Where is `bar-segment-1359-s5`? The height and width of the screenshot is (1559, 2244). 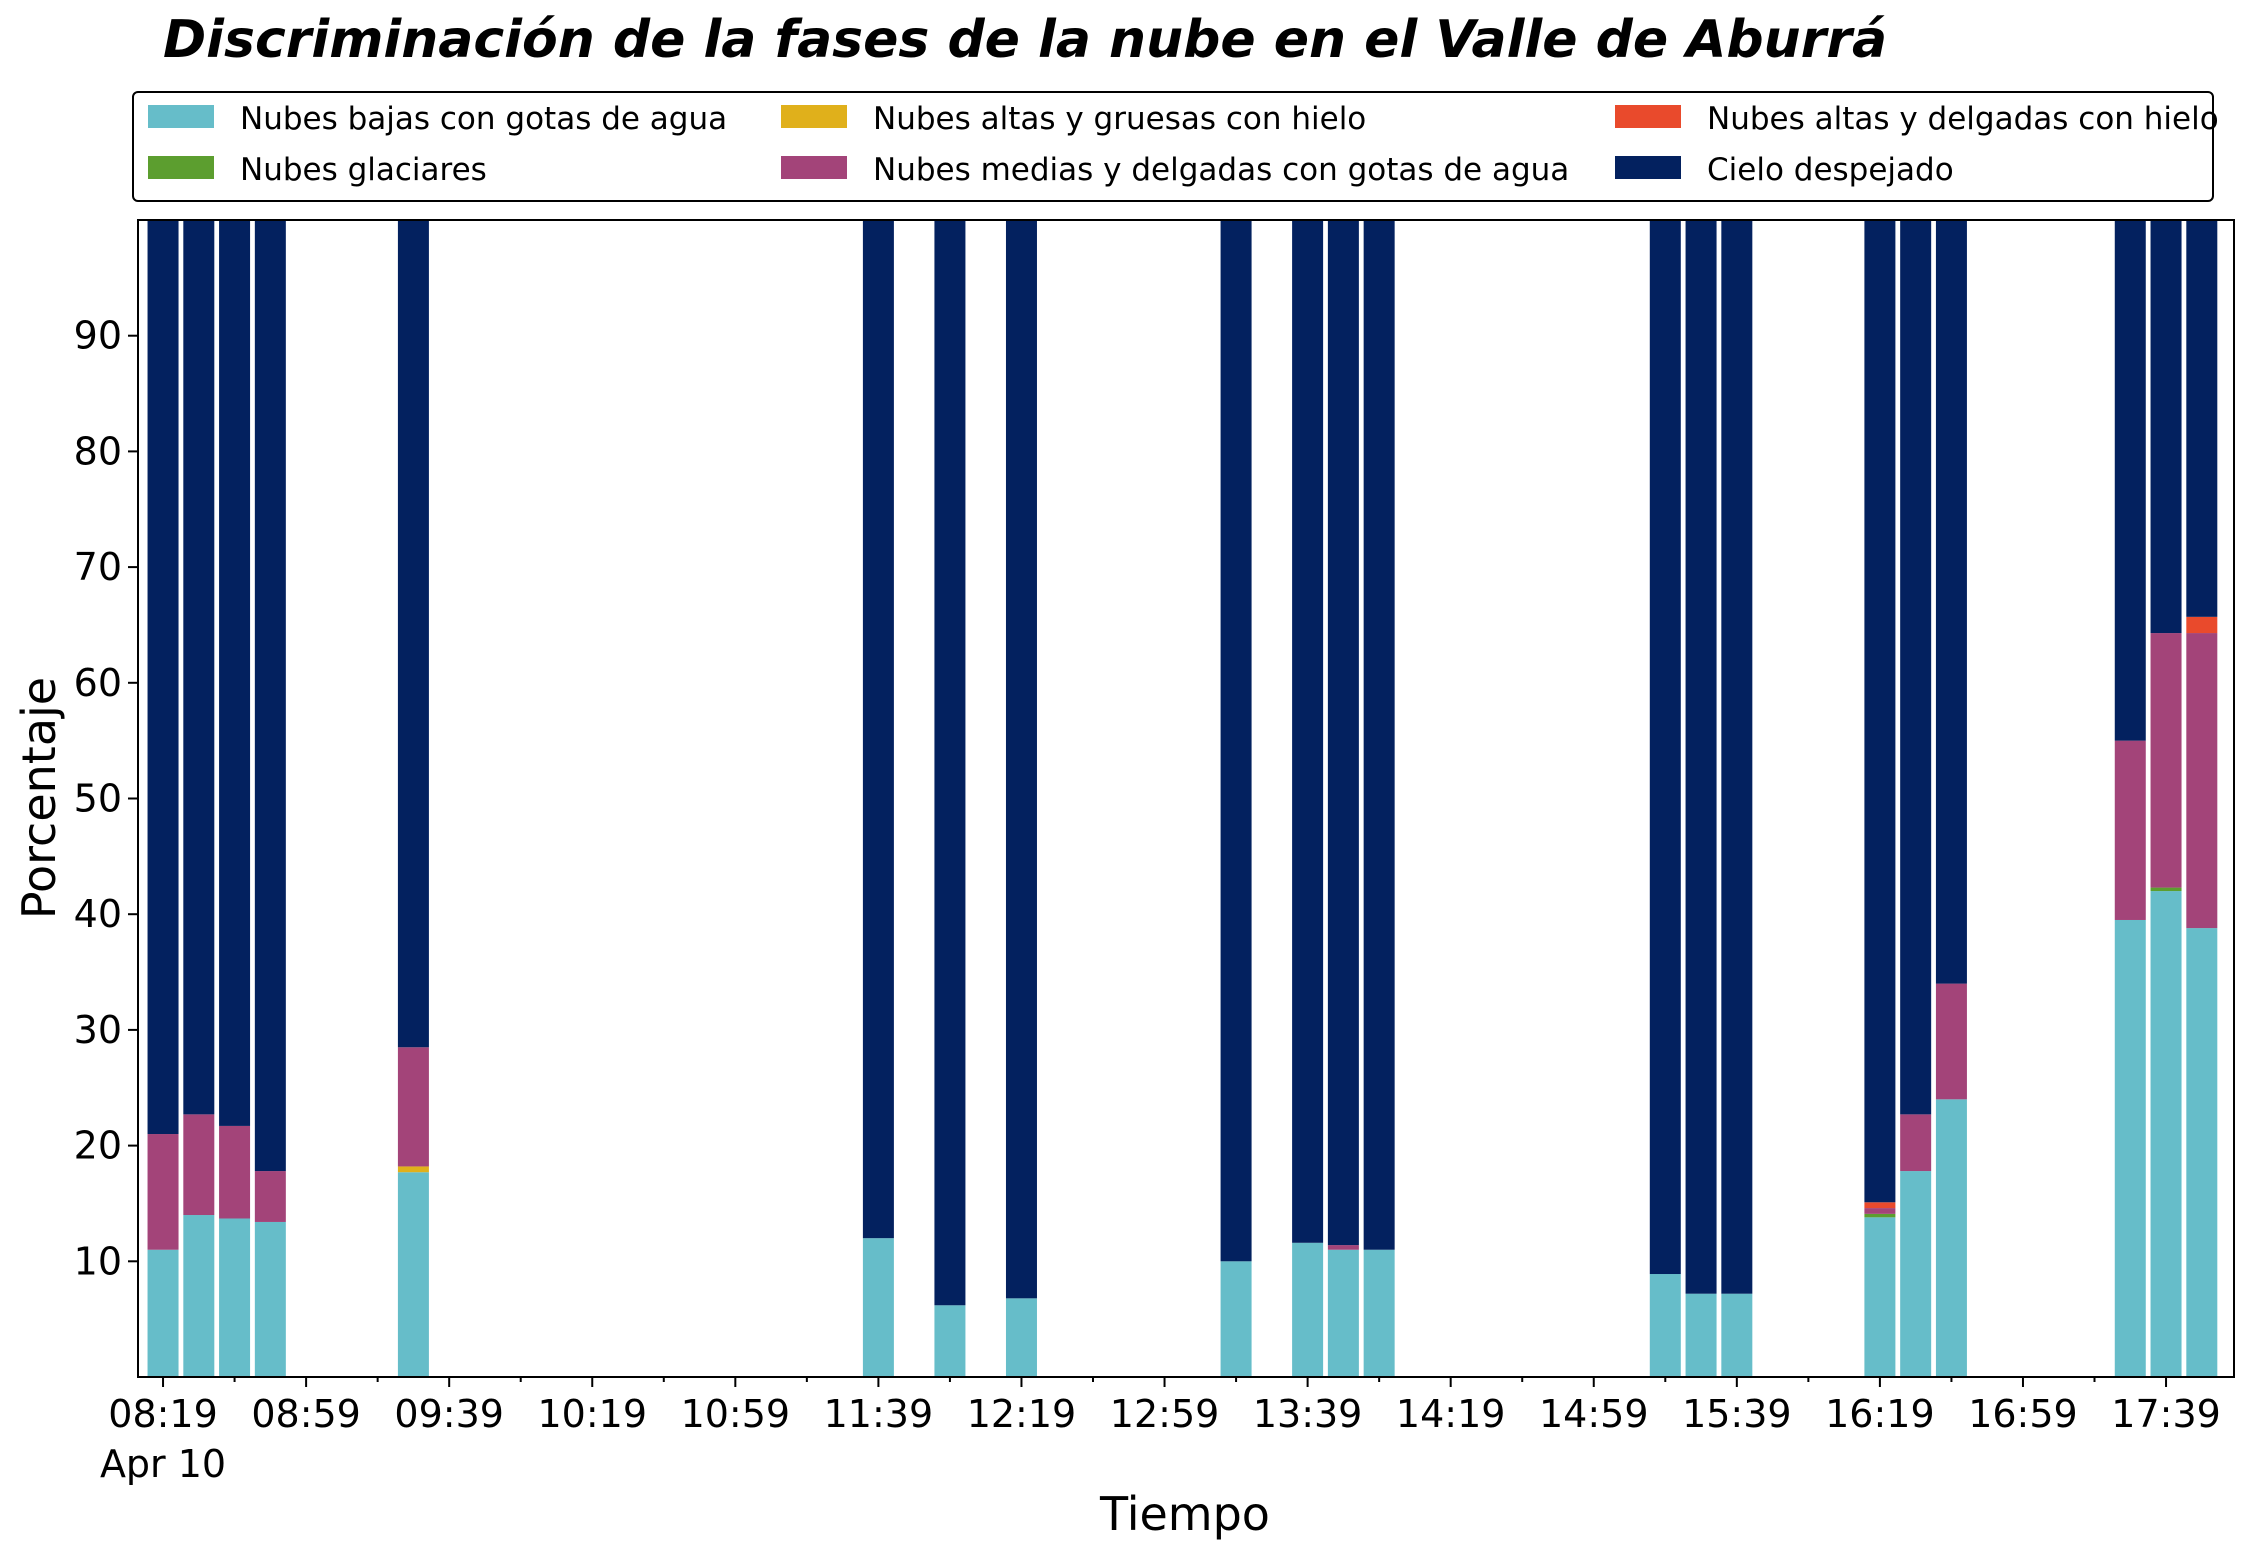
bar-segment-1359-s5 is located at coordinates (1379, 735).